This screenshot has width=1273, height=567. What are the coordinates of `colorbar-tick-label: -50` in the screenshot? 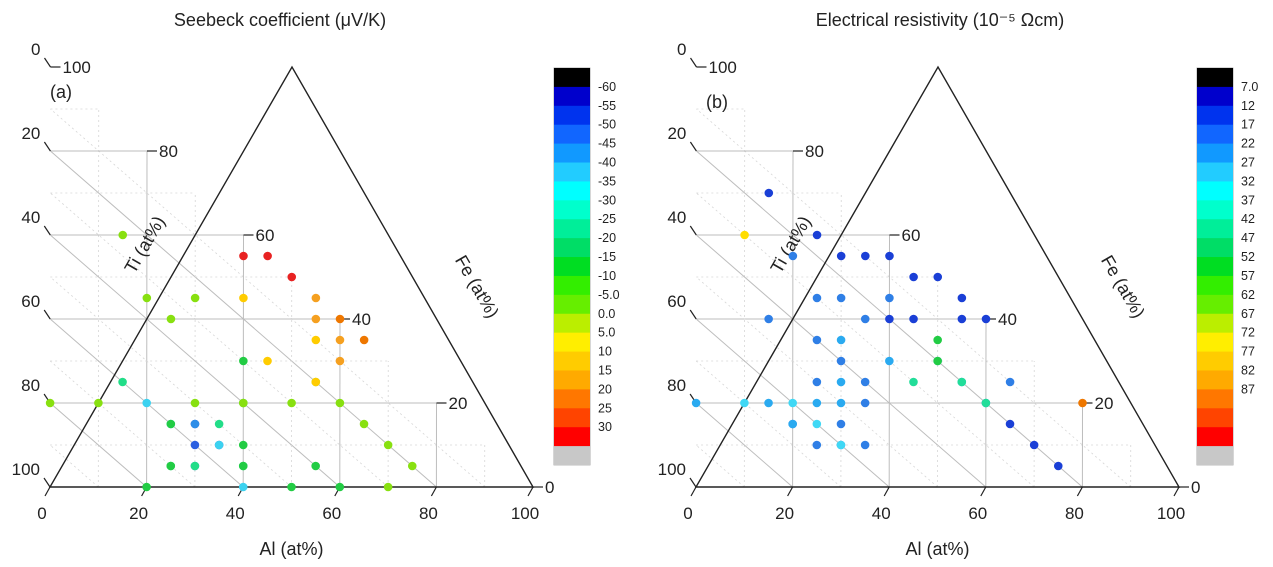 It's located at (607, 125).